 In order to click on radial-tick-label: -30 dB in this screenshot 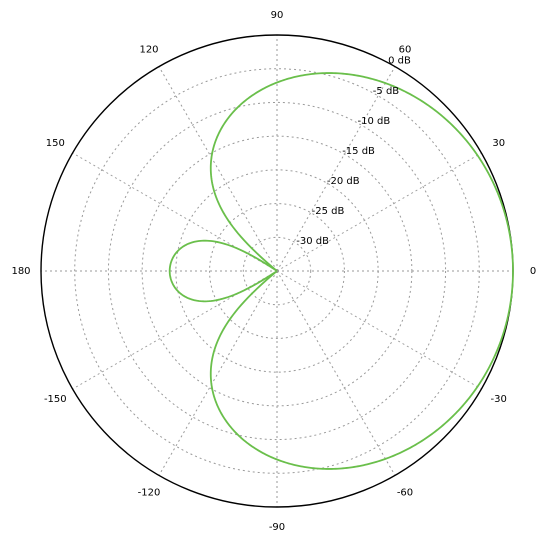, I will do `click(312, 241)`.